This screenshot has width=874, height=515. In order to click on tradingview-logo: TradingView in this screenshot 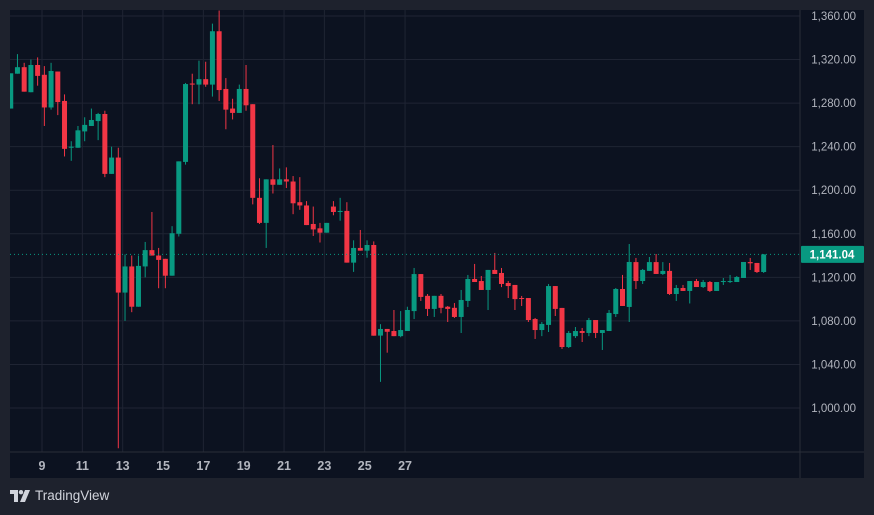, I will do `click(59, 495)`.